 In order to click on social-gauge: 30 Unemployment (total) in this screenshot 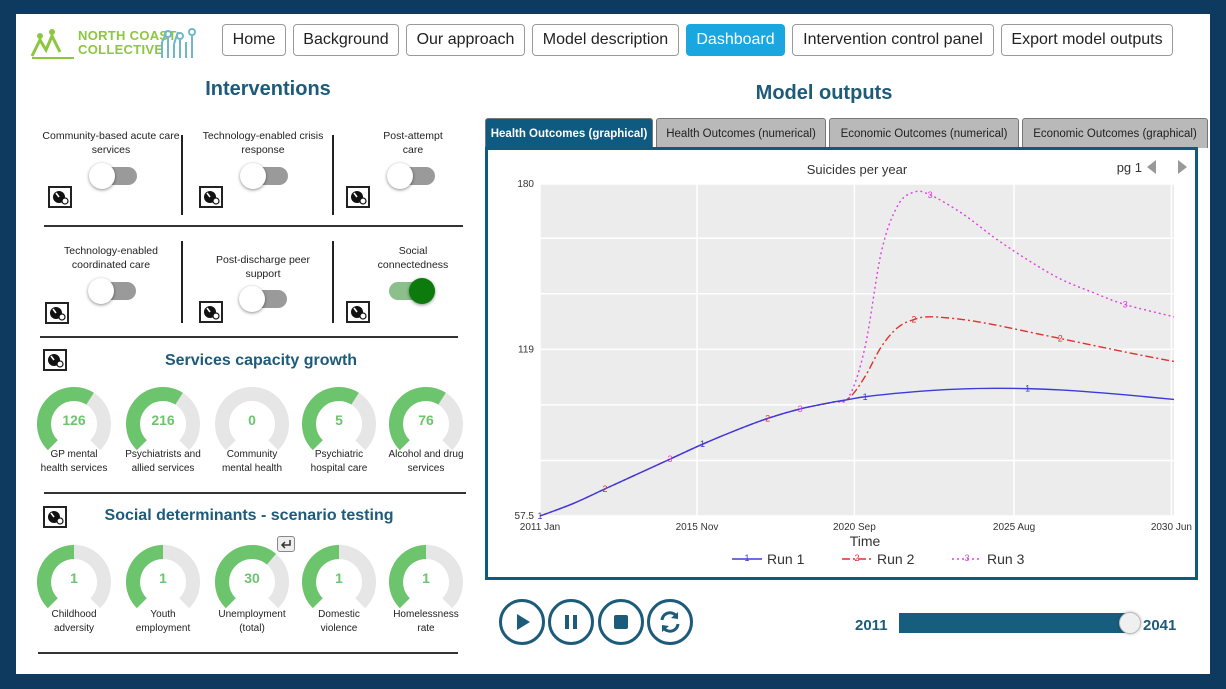, I will do `click(252, 590)`.